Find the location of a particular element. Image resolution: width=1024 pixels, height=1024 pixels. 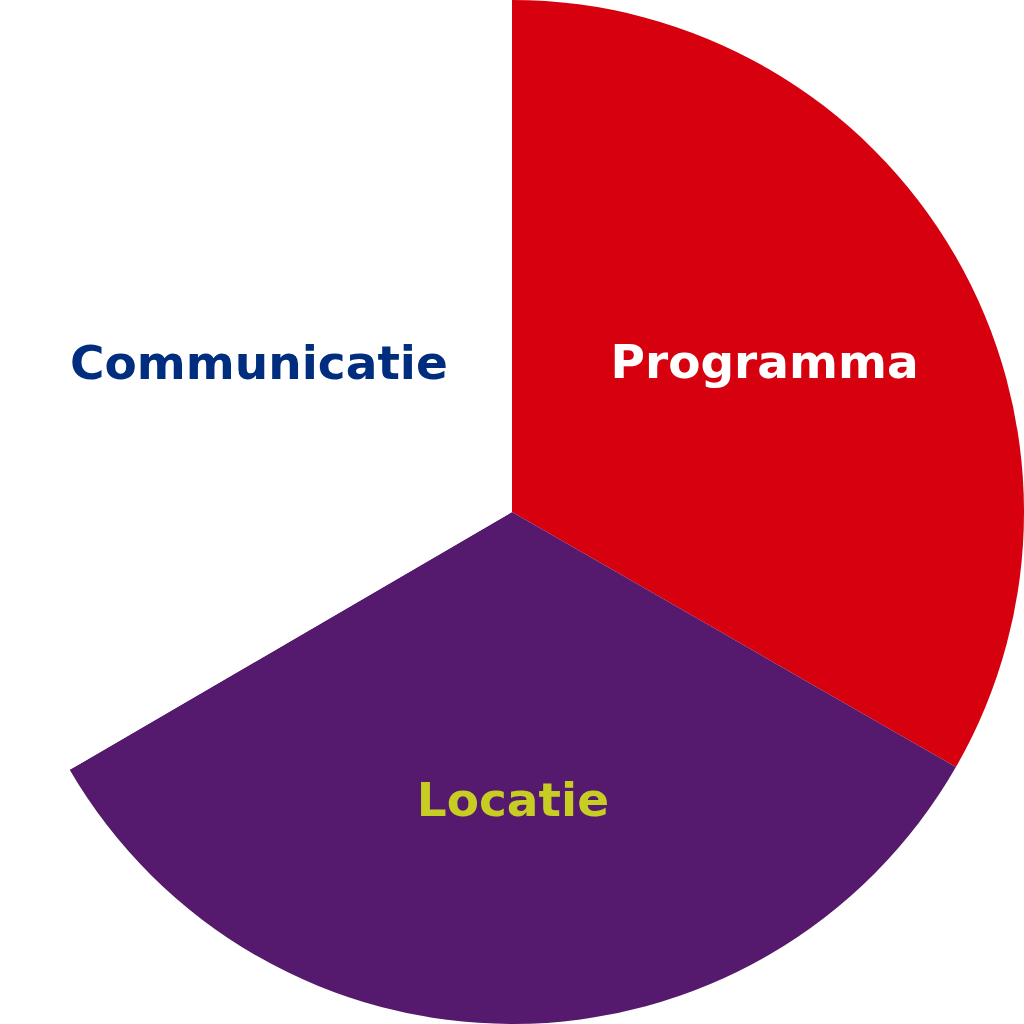

slice-label: Communicatie is located at coordinates (259, 362).